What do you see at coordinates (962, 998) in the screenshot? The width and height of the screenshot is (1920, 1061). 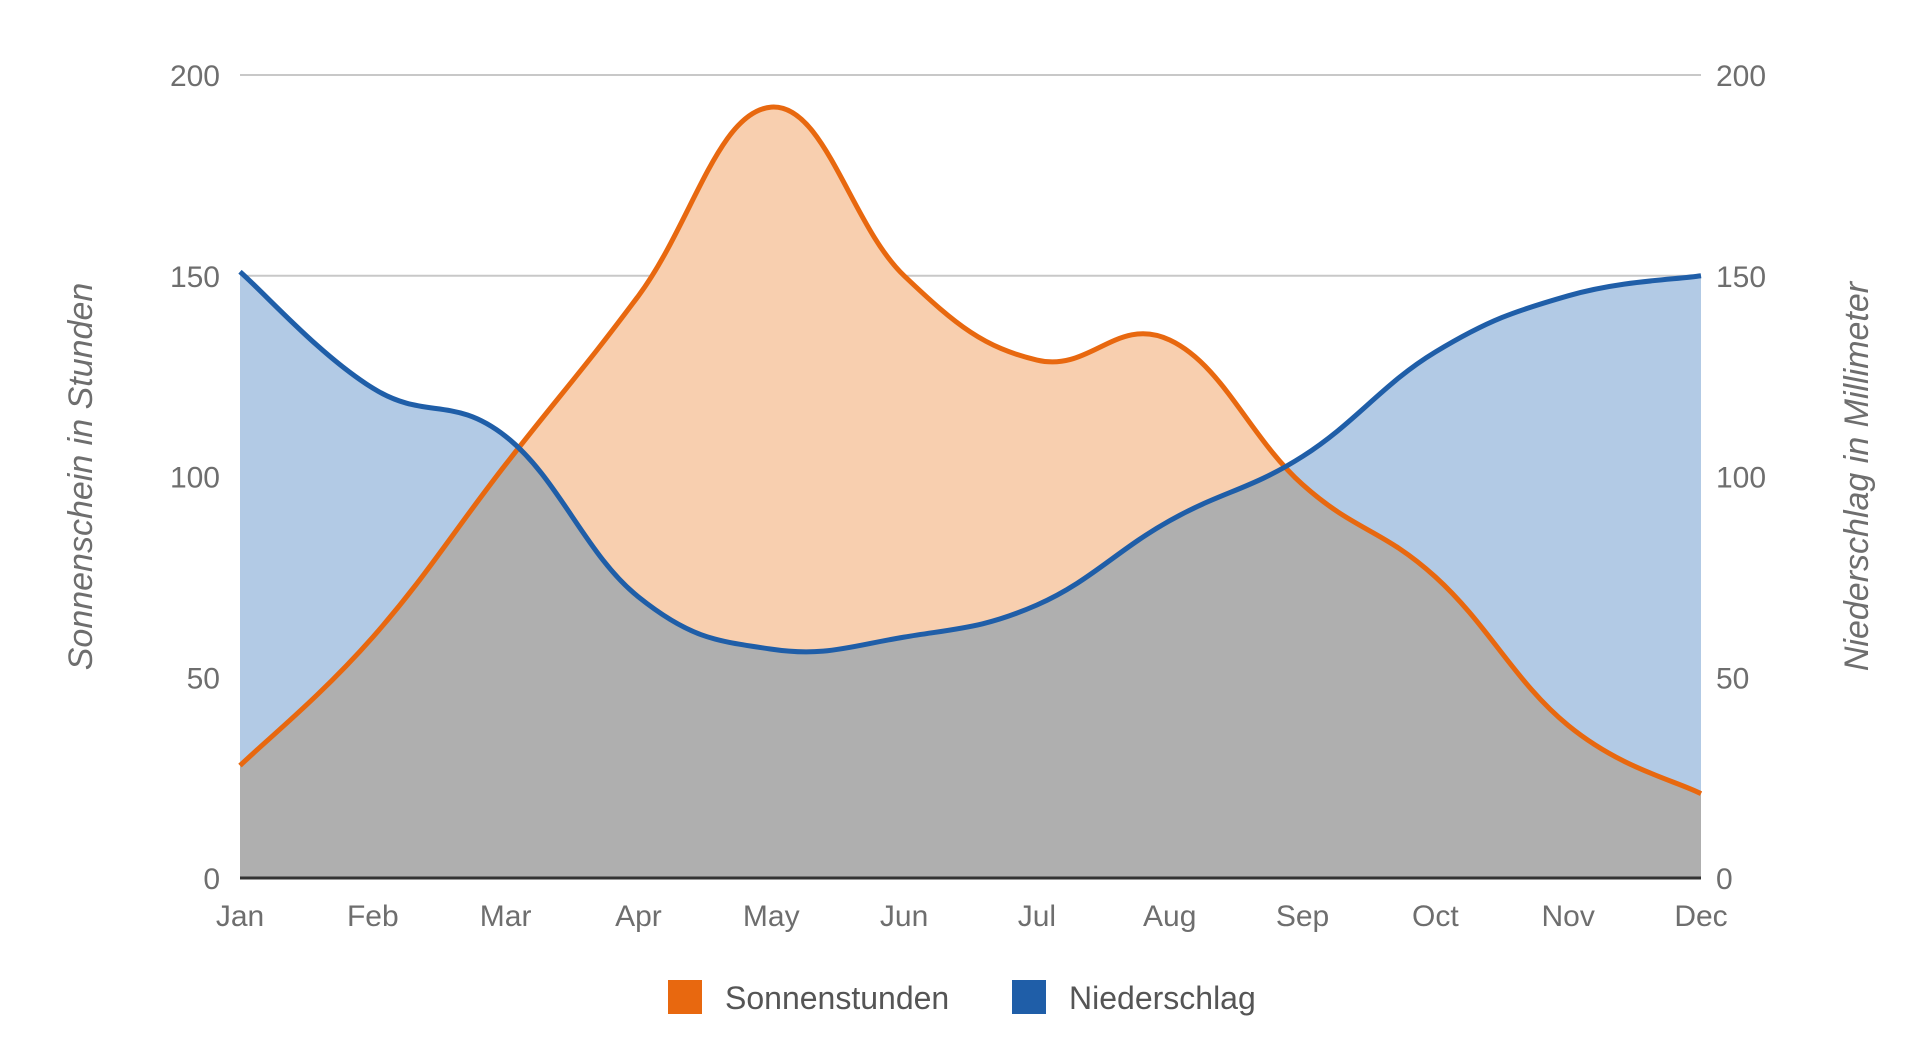 I see `legend: Sonnenstunden Niederschlag` at bounding box center [962, 998].